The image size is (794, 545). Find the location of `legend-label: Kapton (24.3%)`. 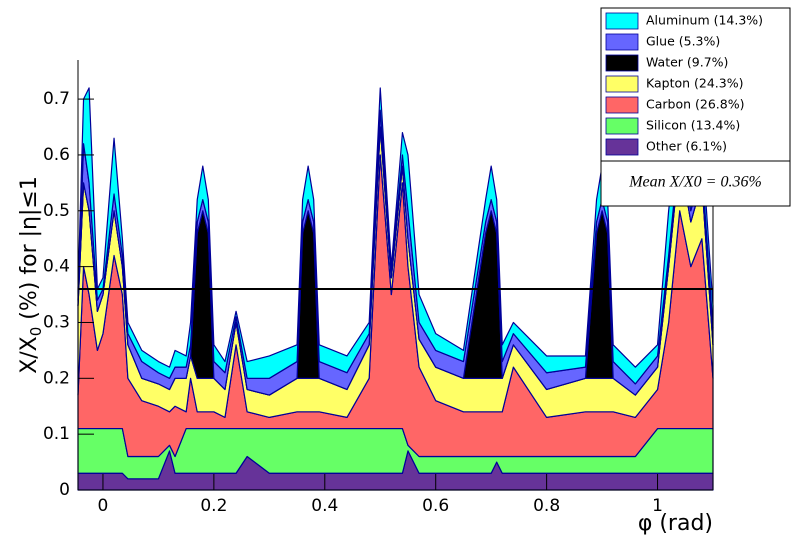

legend-label: Kapton (24.3%) is located at coordinates (694, 83).